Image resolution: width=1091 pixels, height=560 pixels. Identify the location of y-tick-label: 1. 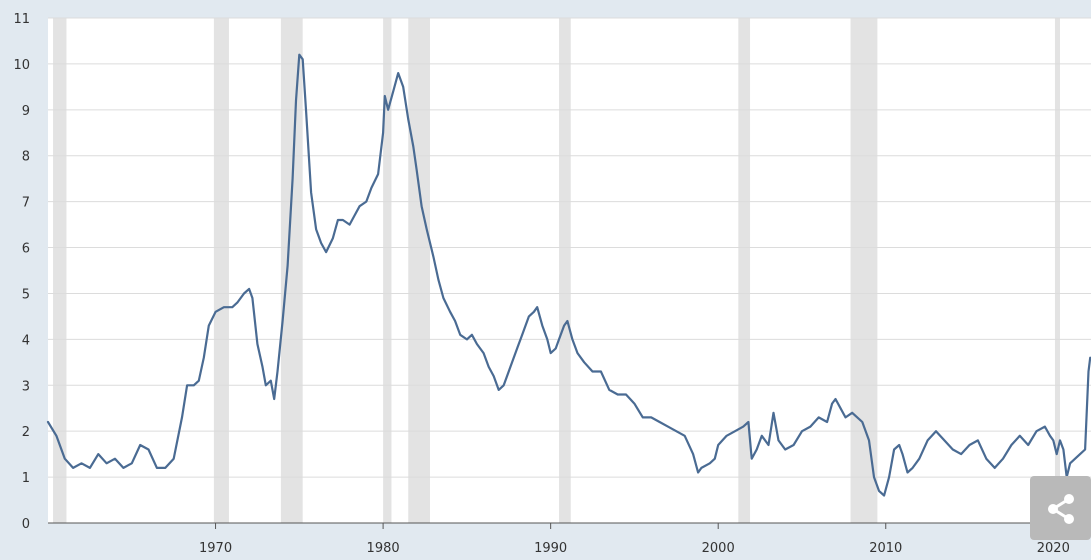
(26, 478).